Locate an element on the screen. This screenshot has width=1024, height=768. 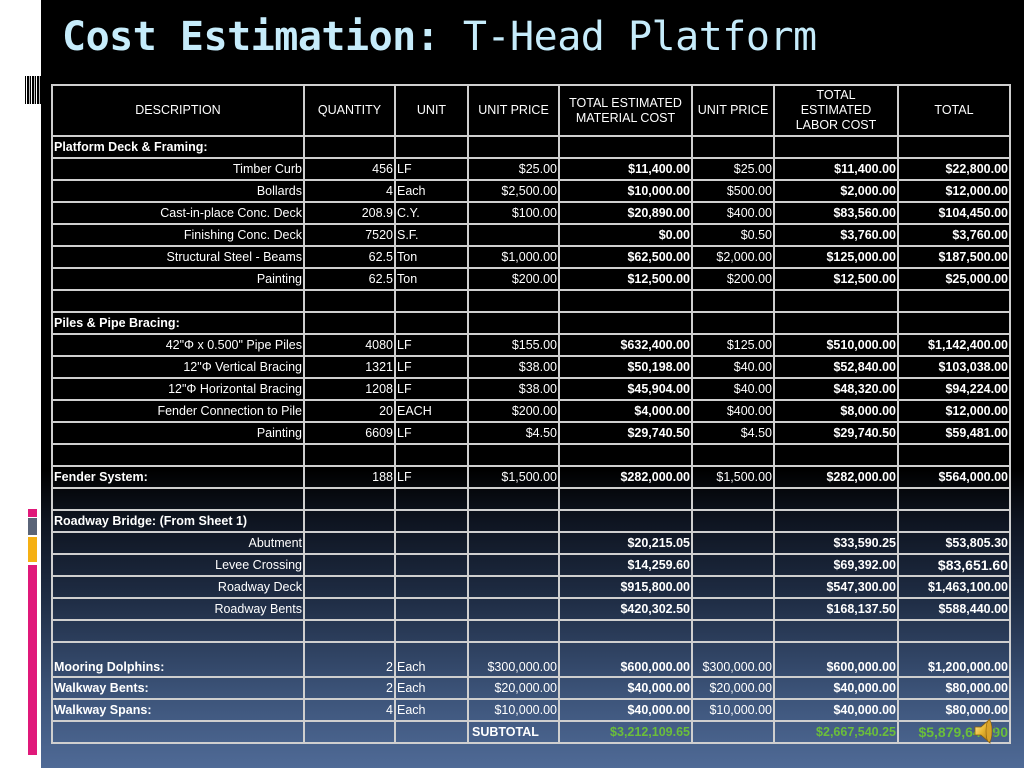
decorative-barcode-lines is located at coordinates (33, 90).